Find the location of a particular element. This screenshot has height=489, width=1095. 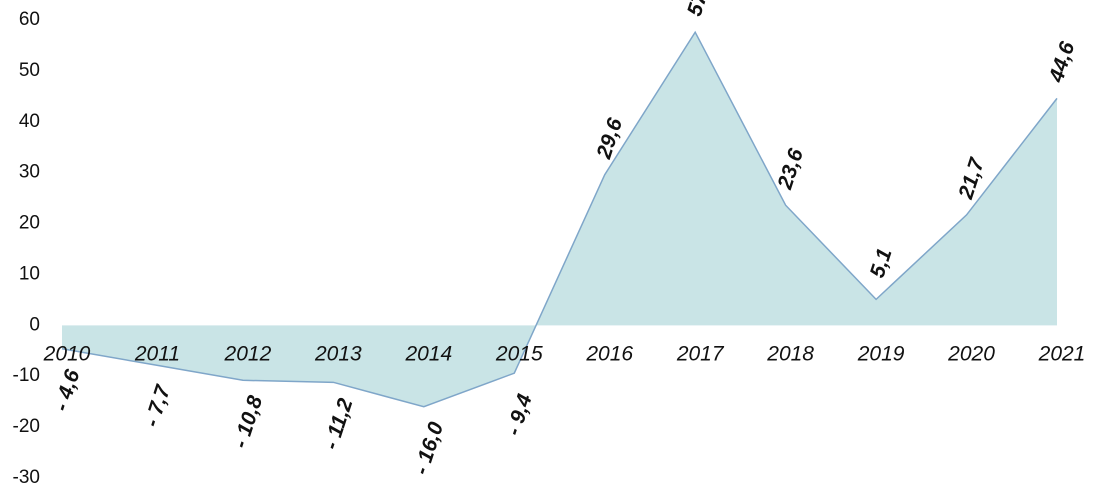

x-tick-label: 2016 is located at coordinates (609, 354).